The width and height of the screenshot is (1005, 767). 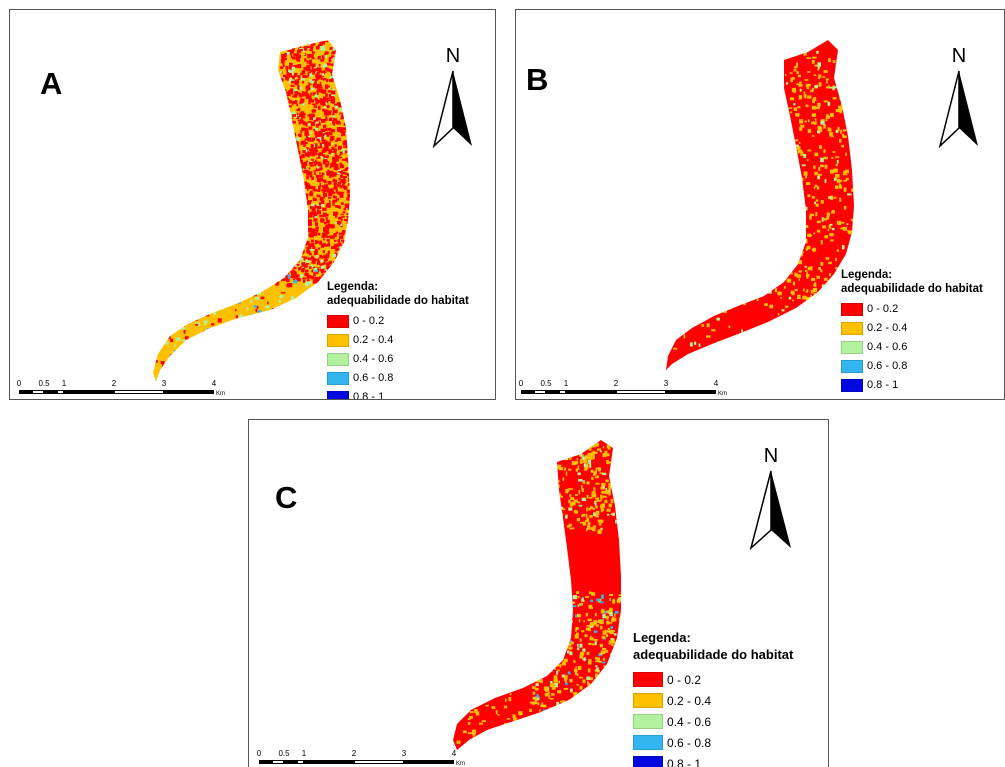 What do you see at coordinates (713, 721) in the screenshot?
I see `legend-item: 0.4 - 0.6` at bounding box center [713, 721].